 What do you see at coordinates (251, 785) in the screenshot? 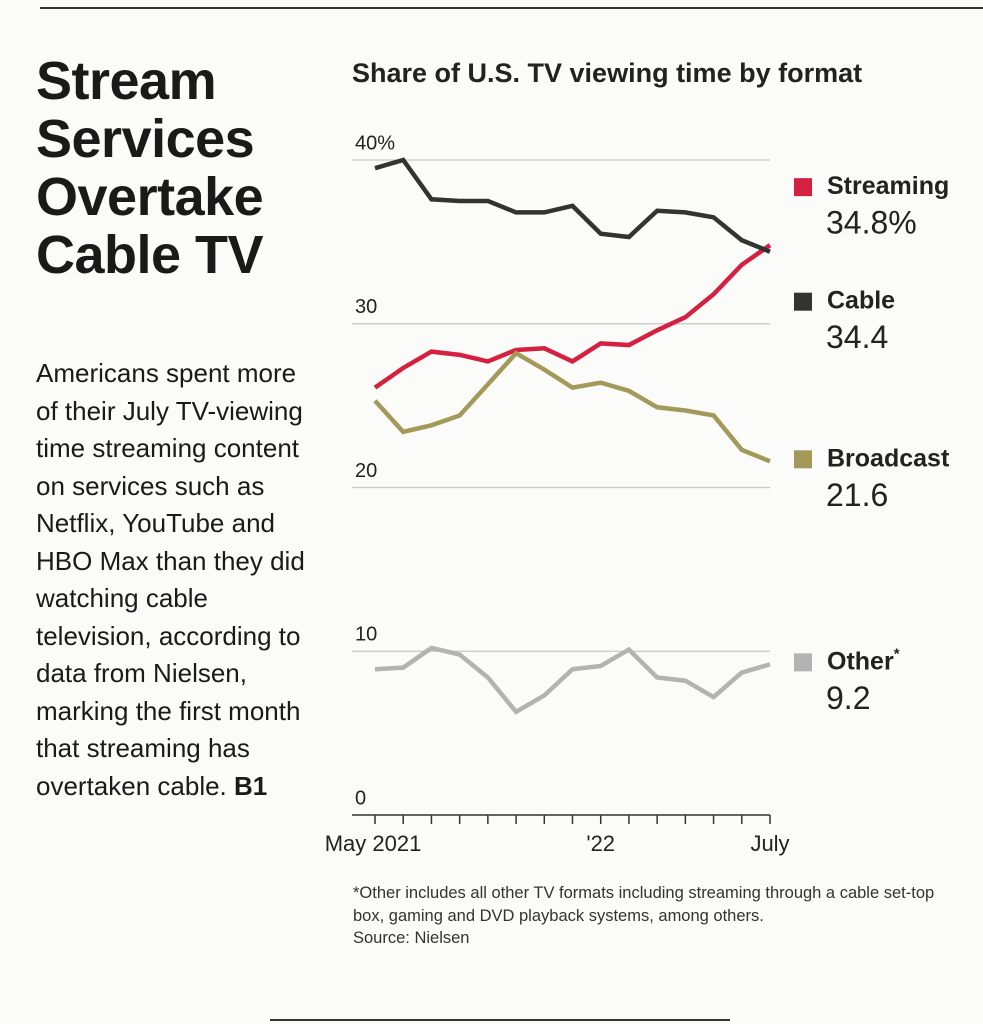
I see `page-reference: B1` at bounding box center [251, 785].